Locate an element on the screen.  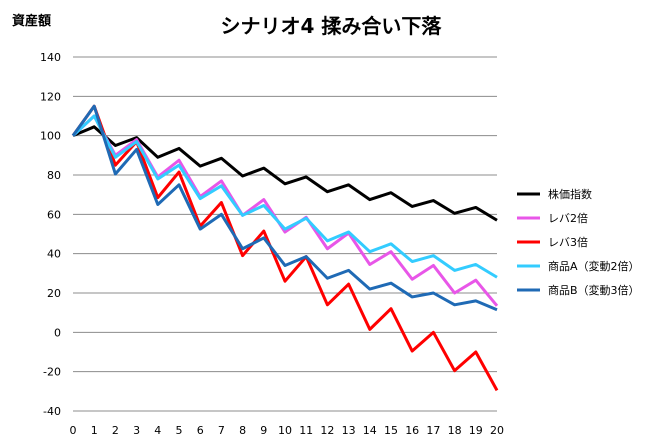
y-tick-label: 20 is located at coordinates (54, 293).